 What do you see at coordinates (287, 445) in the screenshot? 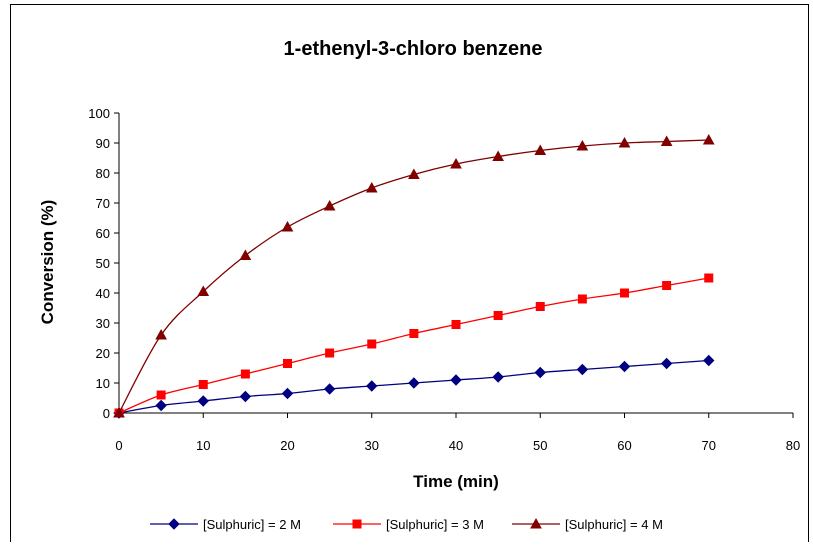
I see `x-tick-label: 20` at bounding box center [287, 445].